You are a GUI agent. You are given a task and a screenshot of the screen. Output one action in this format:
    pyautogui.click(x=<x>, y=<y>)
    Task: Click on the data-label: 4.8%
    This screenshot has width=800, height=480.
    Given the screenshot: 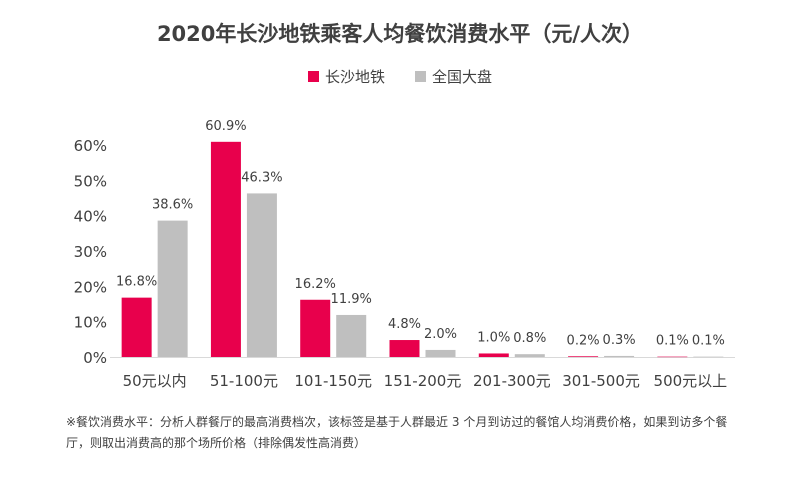 What is the action you would take?
    pyautogui.click(x=404, y=324)
    